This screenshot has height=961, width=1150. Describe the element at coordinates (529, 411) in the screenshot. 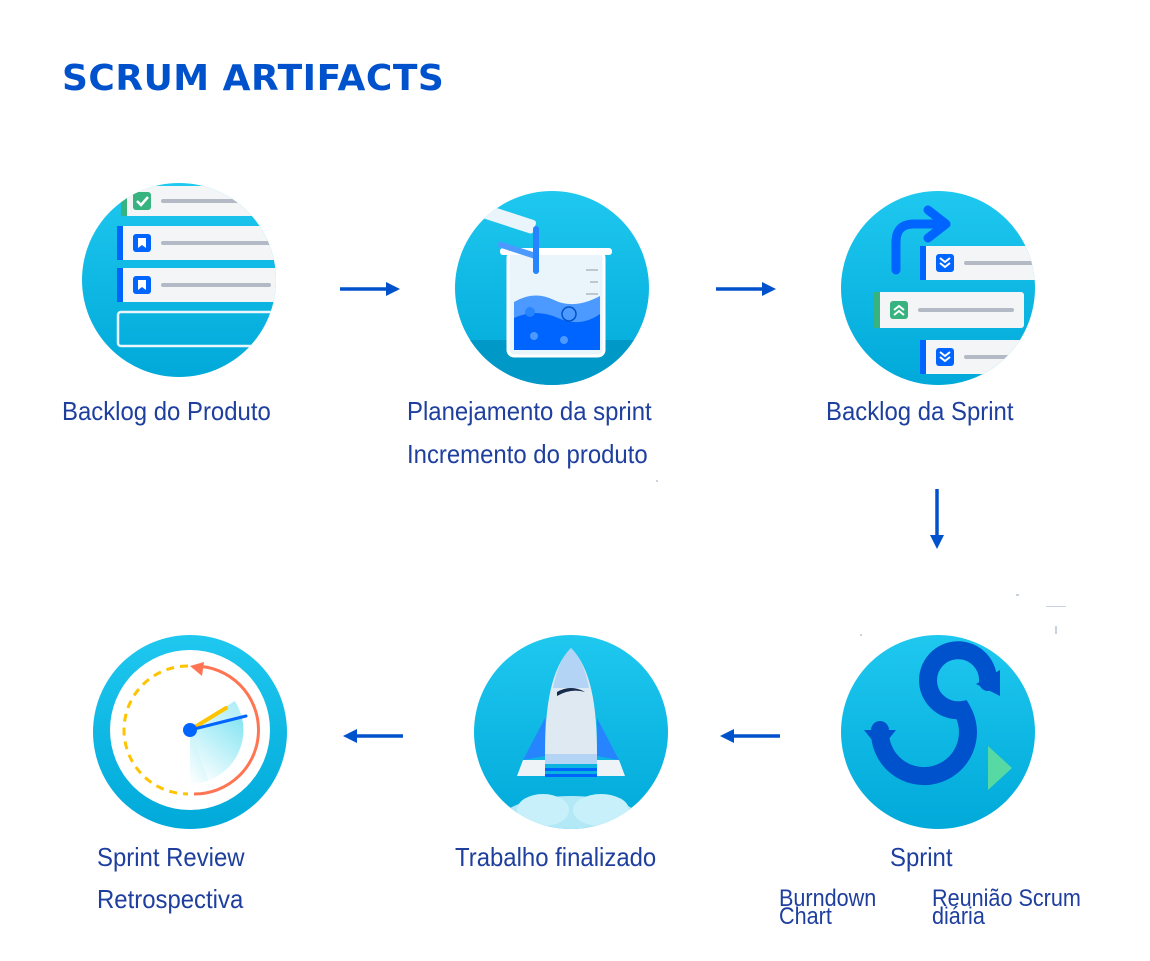

I see `label-planejamento-sprint: Planejamento da sprint` at that location.